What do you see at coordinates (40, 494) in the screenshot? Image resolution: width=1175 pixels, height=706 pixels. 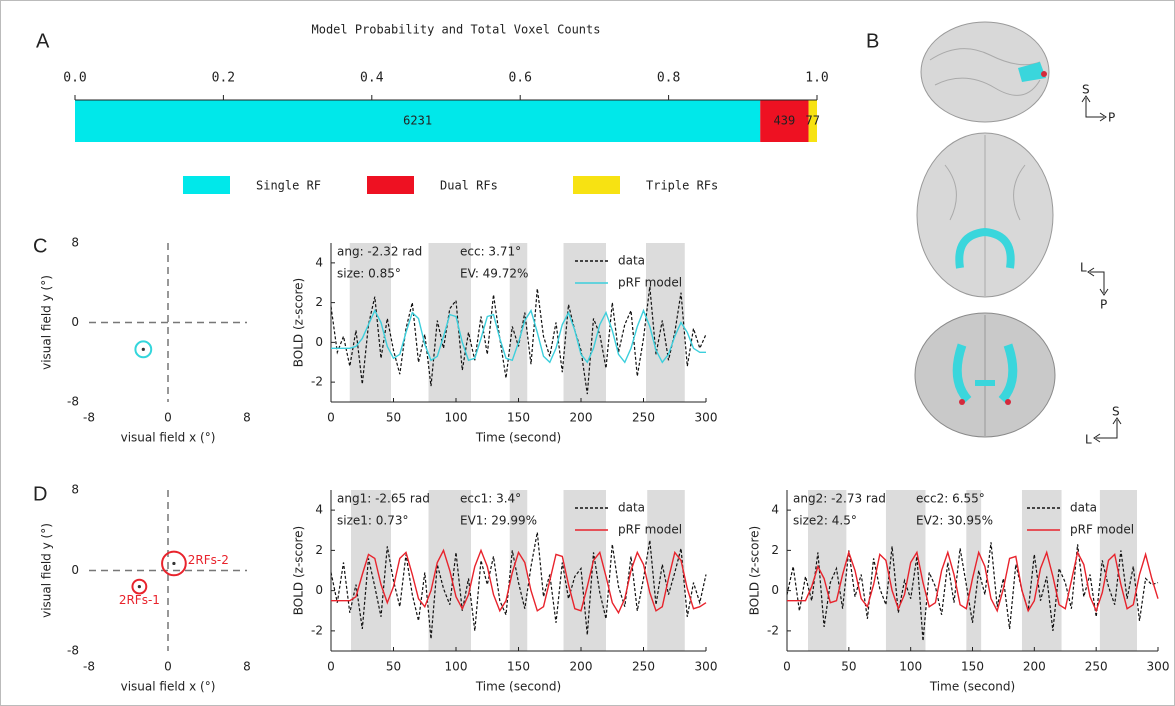 I see `panel-label: D` at bounding box center [40, 494].